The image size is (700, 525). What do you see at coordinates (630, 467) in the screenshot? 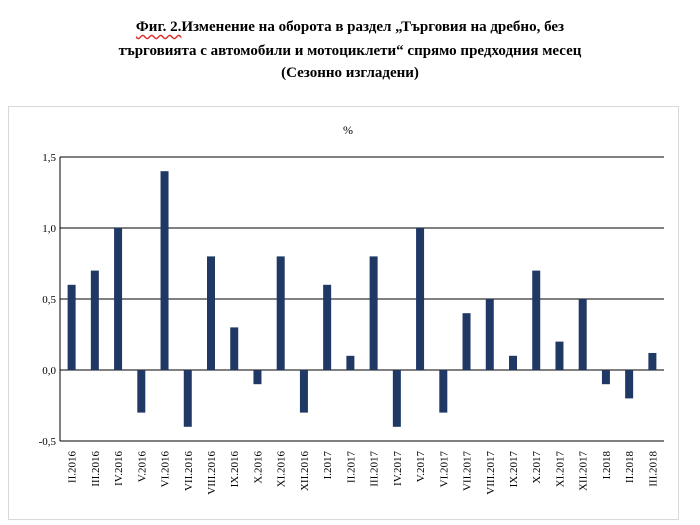
I see `x-tick-label: II.2018` at bounding box center [630, 467].